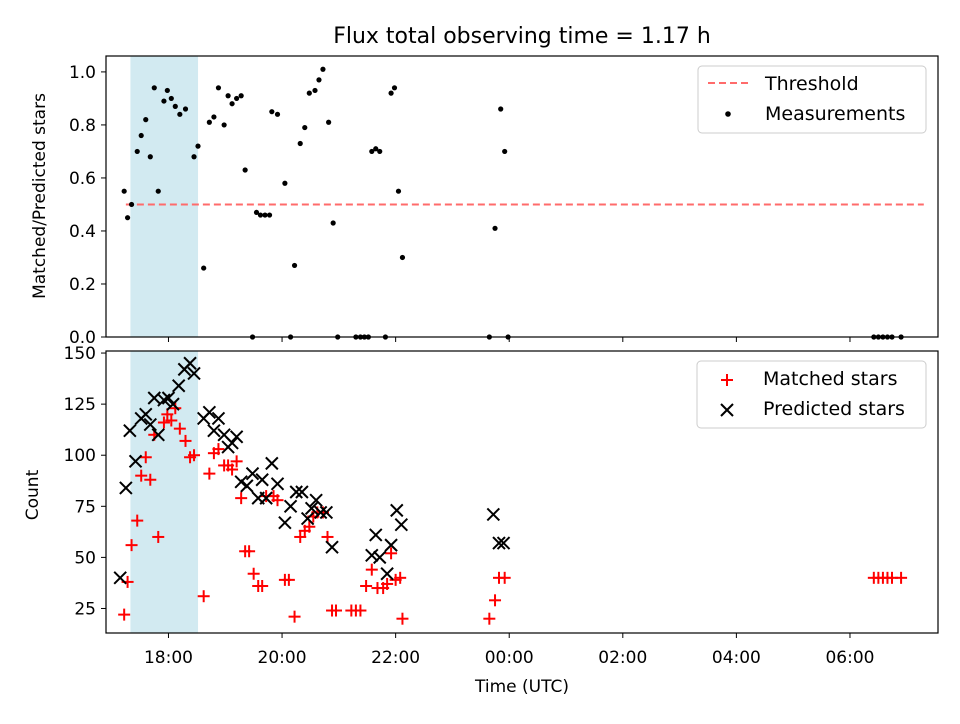  I want to click on predicted-legend-label: Predicted stars, so click(834, 409).